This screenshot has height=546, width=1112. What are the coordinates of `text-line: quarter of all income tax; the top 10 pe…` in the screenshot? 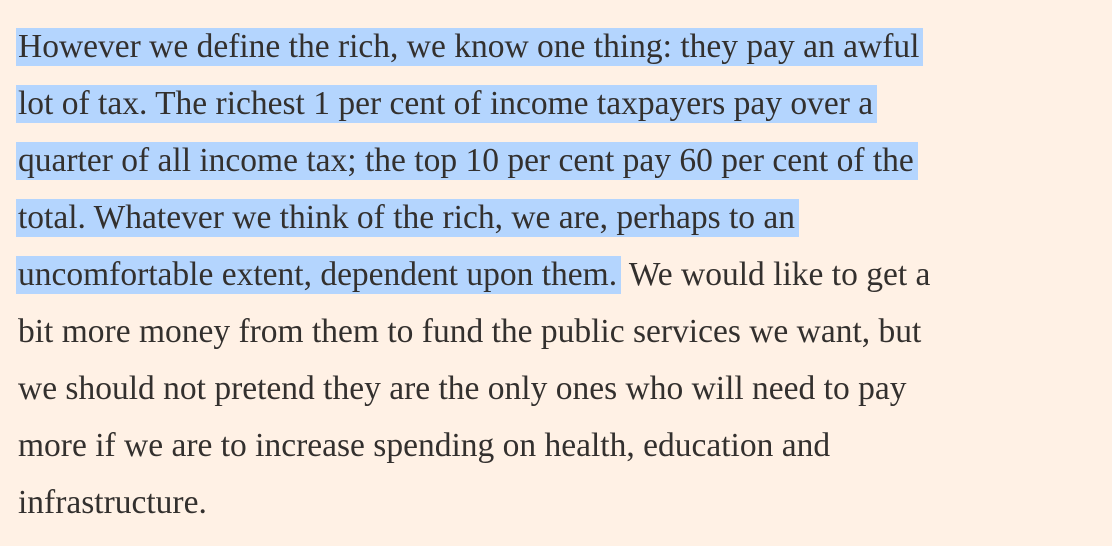 It's located at (564, 170).